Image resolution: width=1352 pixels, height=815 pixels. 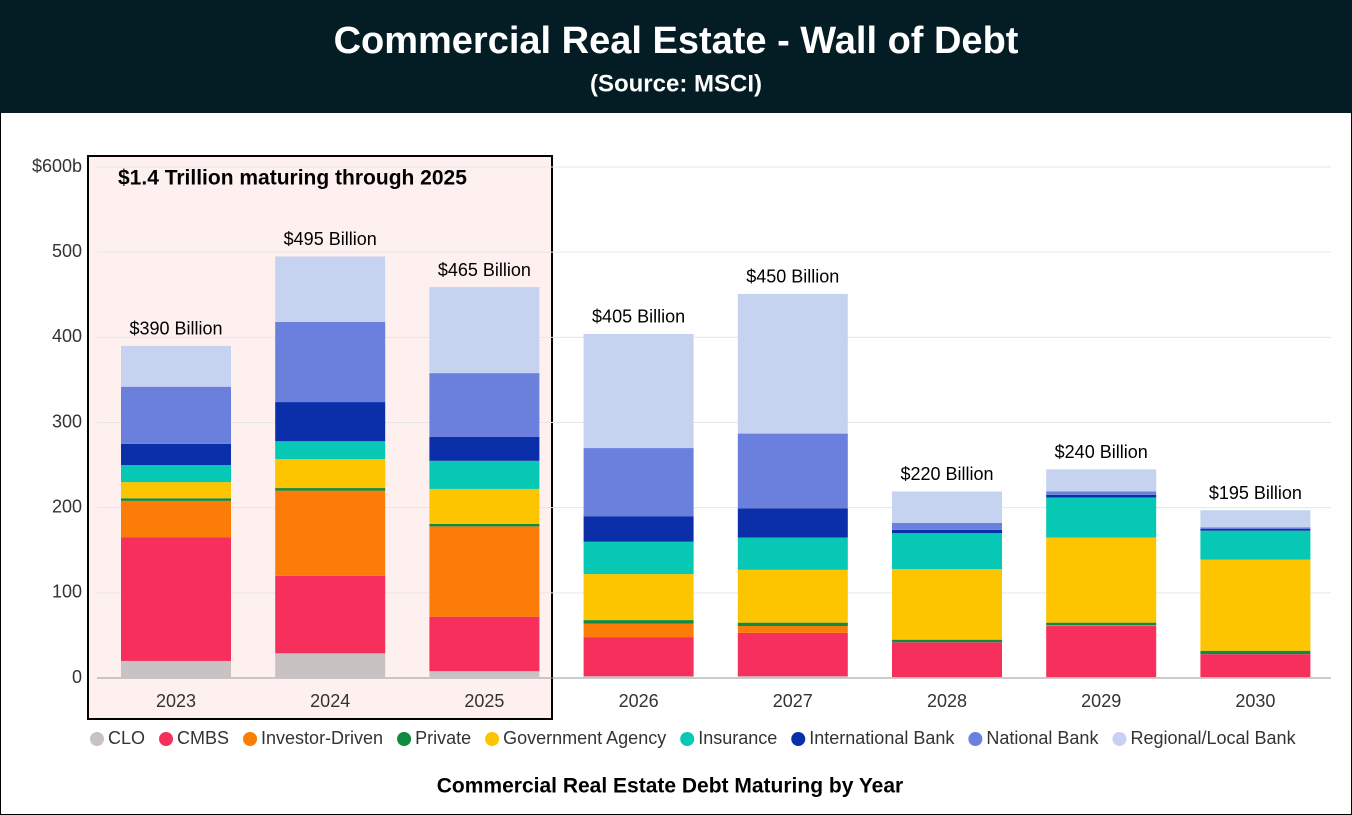 I want to click on total-label: $405 Billion, so click(x=638, y=317).